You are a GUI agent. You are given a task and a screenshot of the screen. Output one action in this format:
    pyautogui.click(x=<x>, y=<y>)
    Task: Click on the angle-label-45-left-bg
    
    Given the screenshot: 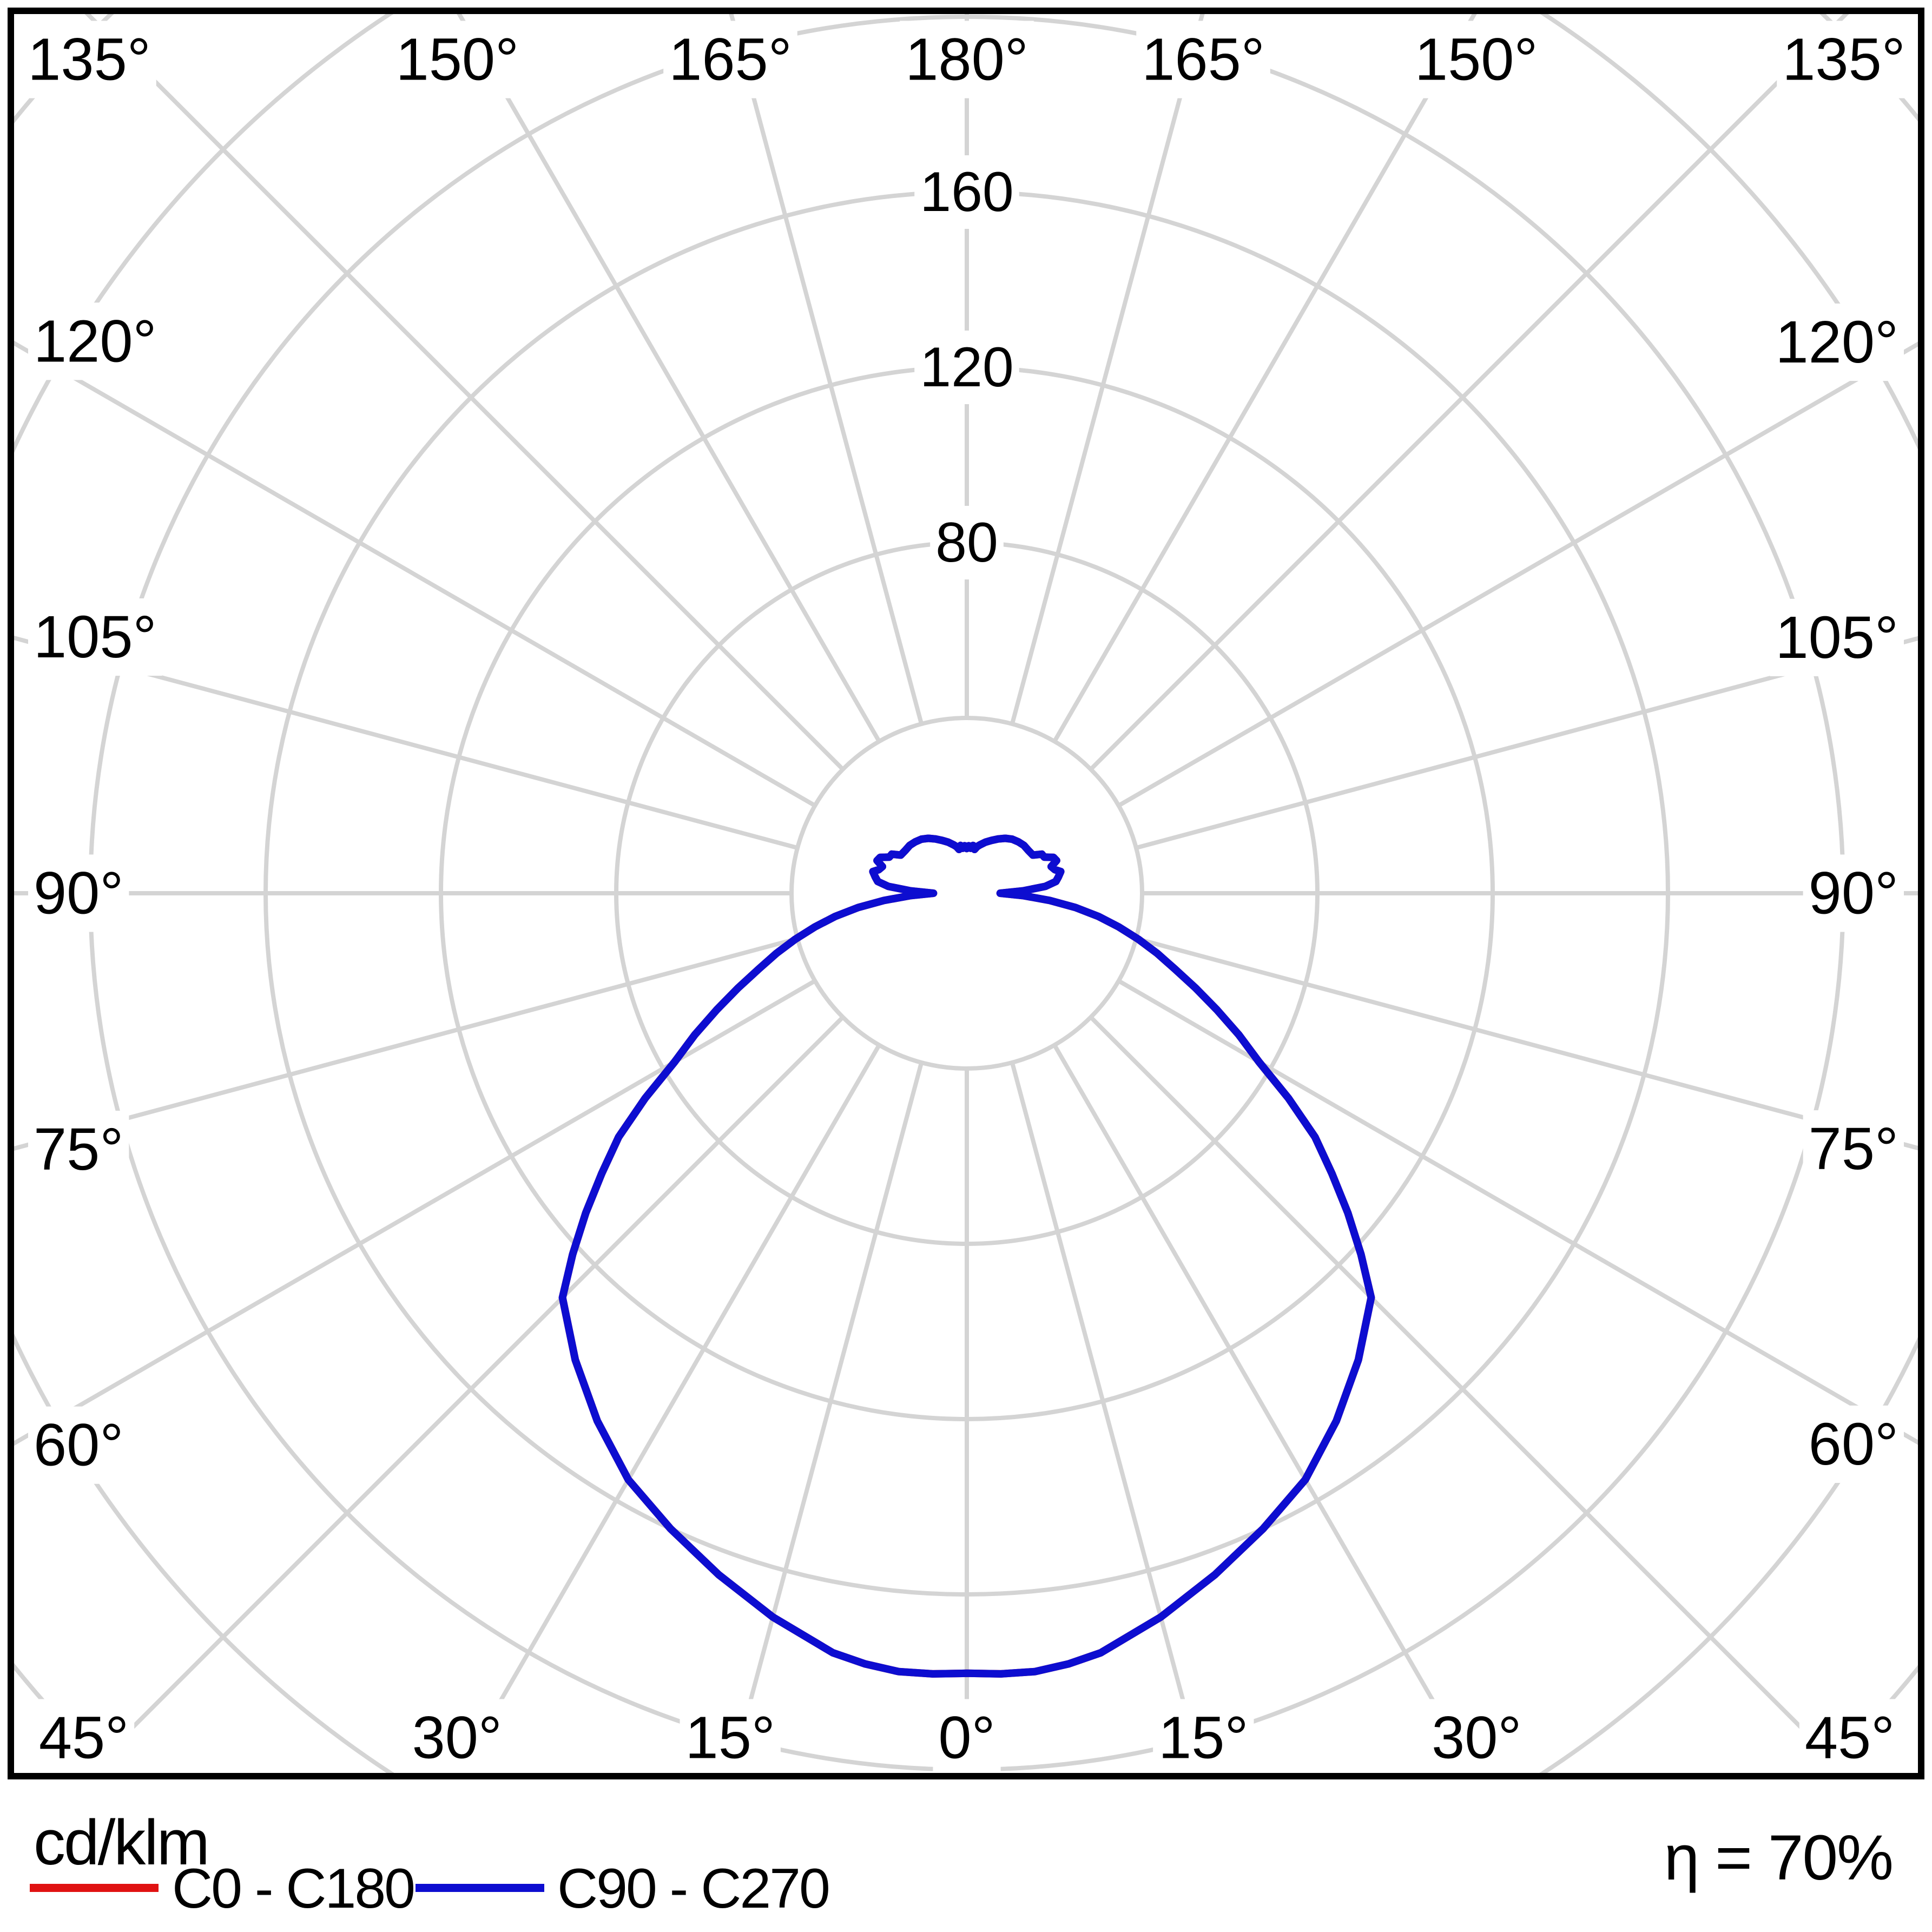 What is the action you would take?
    pyautogui.click(x=84, y=1738)
    